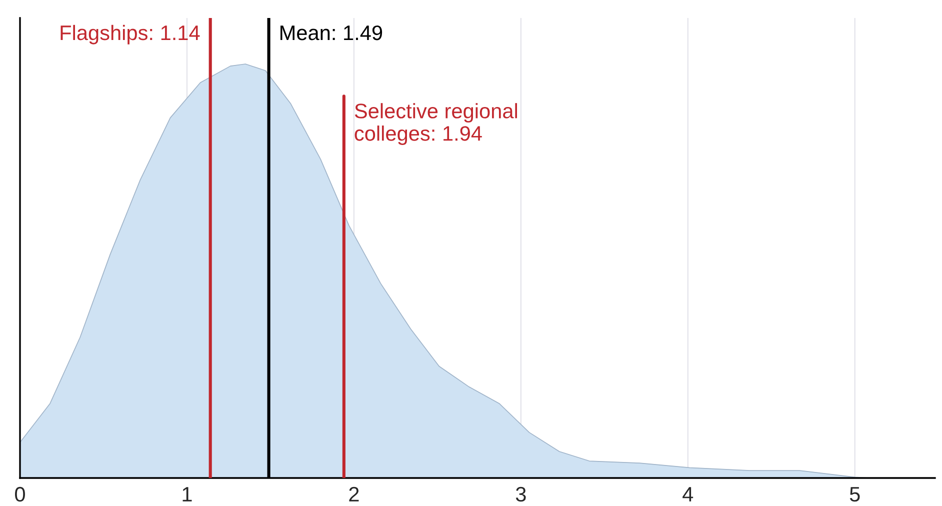  Describe the element at coordinates (688, 494) in the screenshot. I see `x-tick-label: 4` at that location.